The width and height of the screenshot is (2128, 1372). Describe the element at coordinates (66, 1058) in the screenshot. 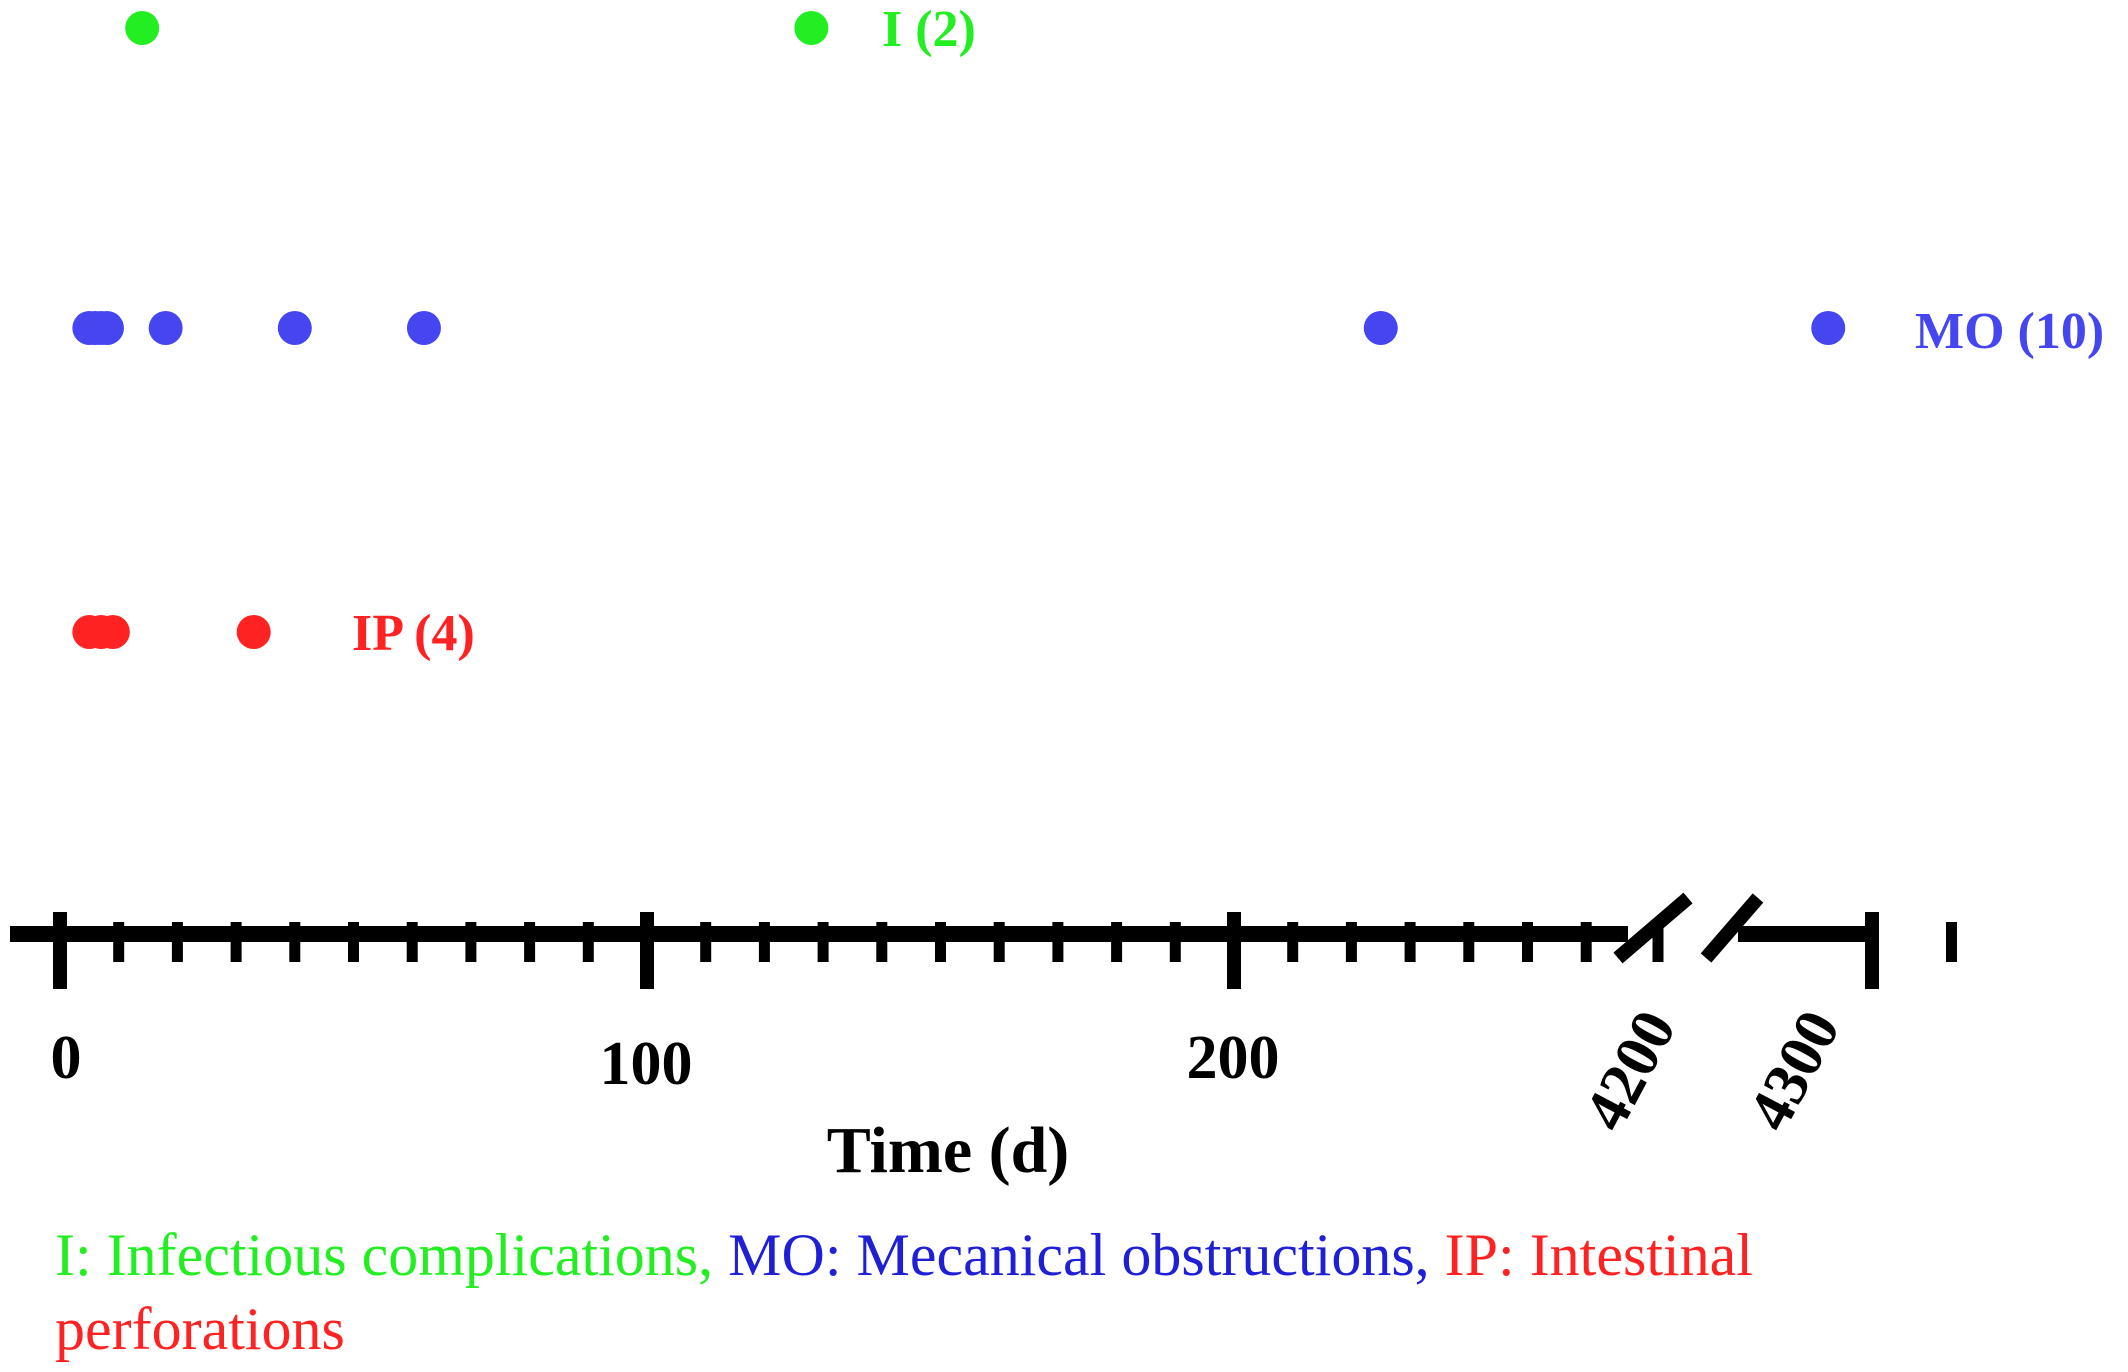

I see `tick-label-0: 0` at that location.